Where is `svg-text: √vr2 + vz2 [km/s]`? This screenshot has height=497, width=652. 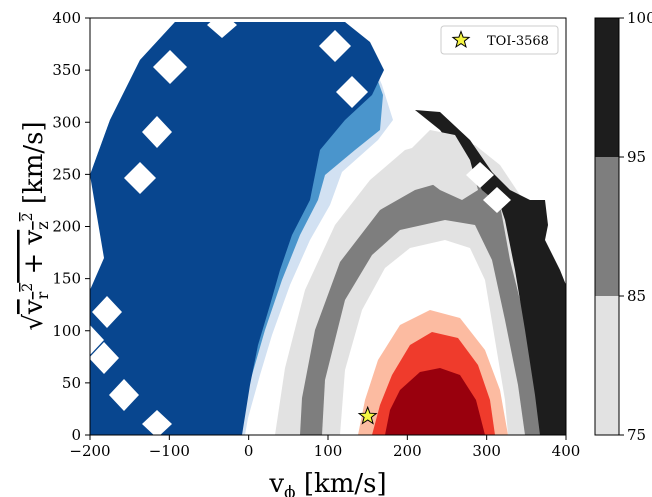 svg-text: √vr2 + vz2 [km/s] is located at coordinates (35, 225).